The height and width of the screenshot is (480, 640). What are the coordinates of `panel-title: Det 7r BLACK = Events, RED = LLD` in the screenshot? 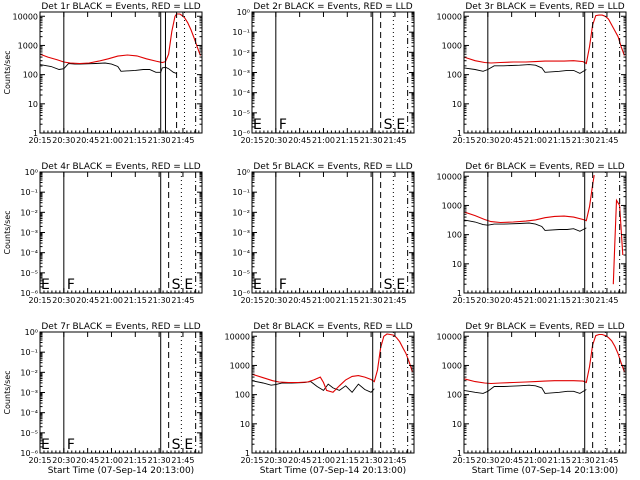 It's located at (120, 327).